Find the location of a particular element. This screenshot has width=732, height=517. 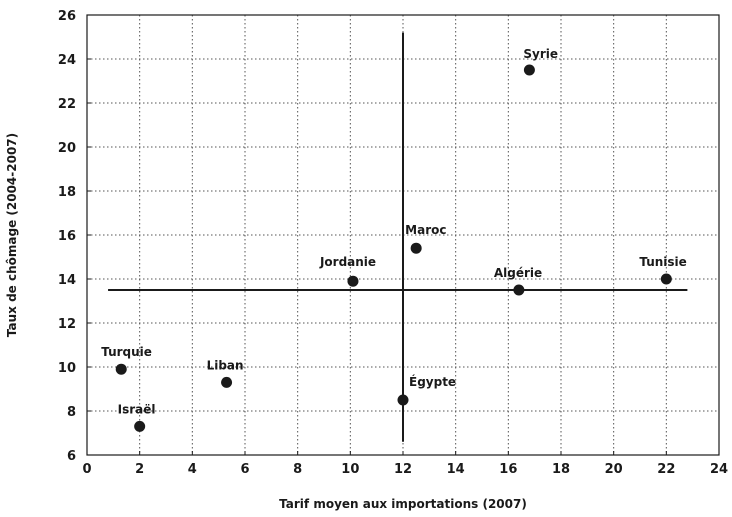

y-tick-label: 18 is located at coordinates (67, 192).